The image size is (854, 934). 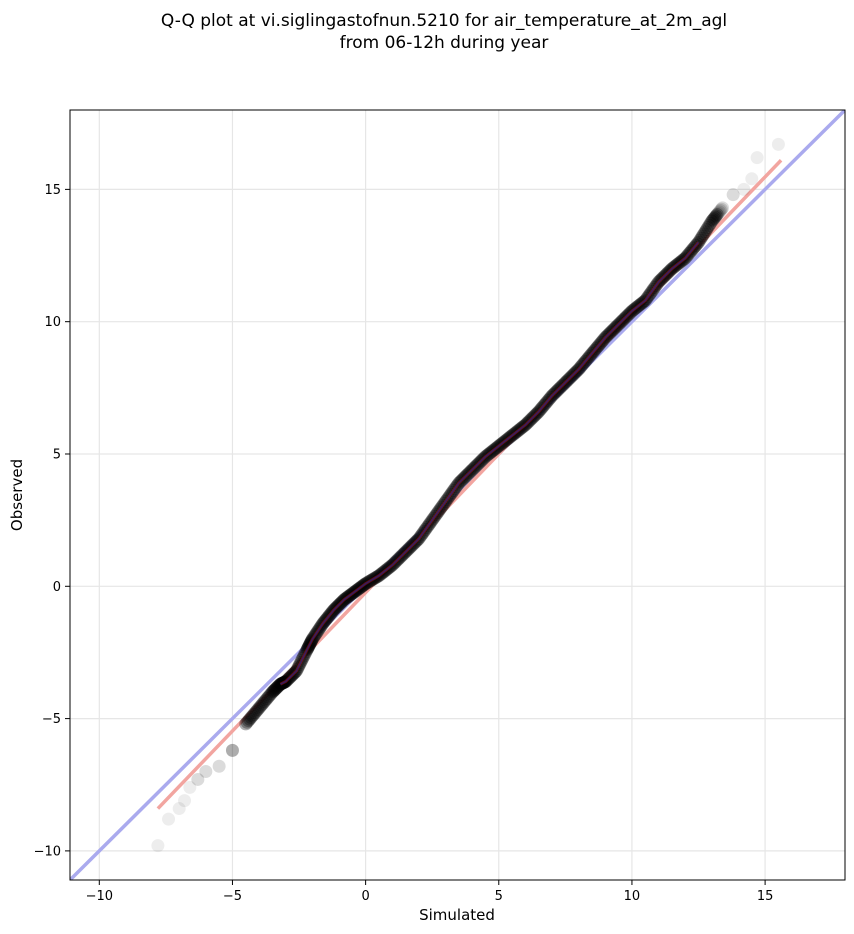 I want to click on y-tick-label: 0, so click(x=57, y=587).